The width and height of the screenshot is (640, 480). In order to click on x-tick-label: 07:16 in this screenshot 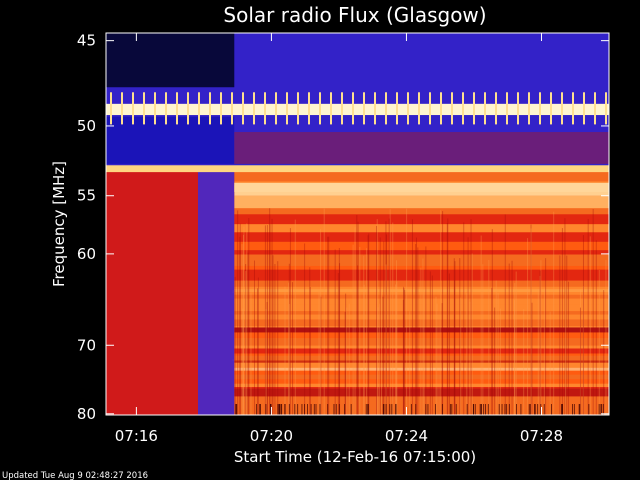, I will do `click(136, 436)`.